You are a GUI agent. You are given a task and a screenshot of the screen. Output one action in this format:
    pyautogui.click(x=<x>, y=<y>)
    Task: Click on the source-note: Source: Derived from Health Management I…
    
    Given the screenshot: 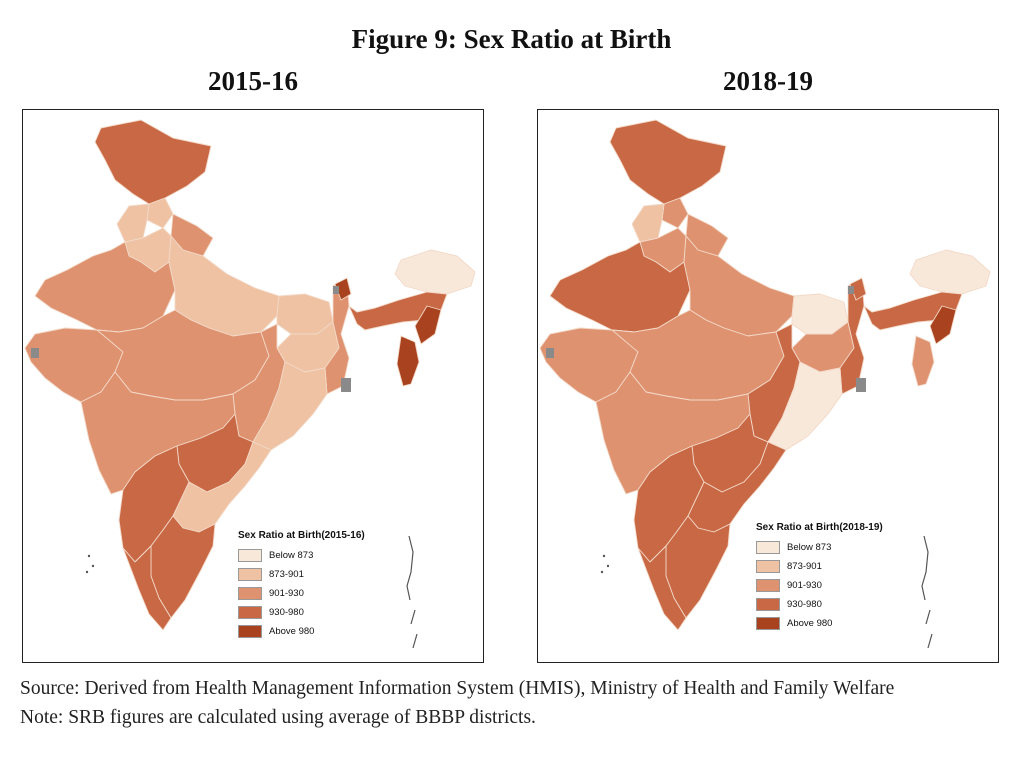 What is the action you would take?
    pyautogui.click(x=457, y=688)
    